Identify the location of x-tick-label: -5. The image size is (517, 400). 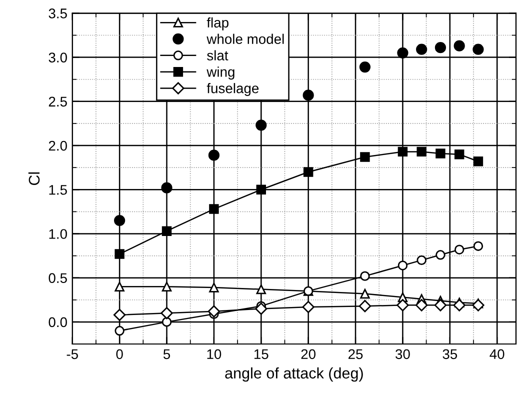
(72, 354).